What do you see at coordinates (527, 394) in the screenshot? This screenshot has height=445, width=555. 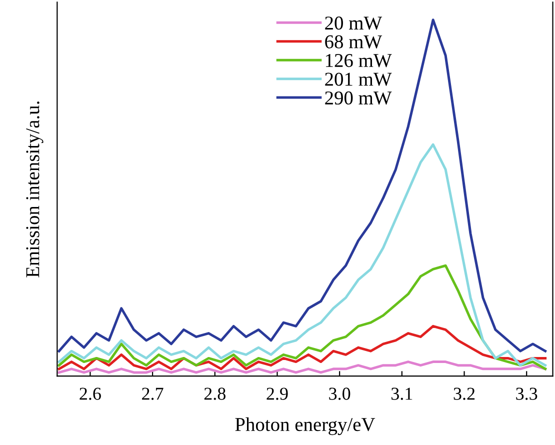 I see `x-tick-label: 3.3` at bounding box center [527, 394].